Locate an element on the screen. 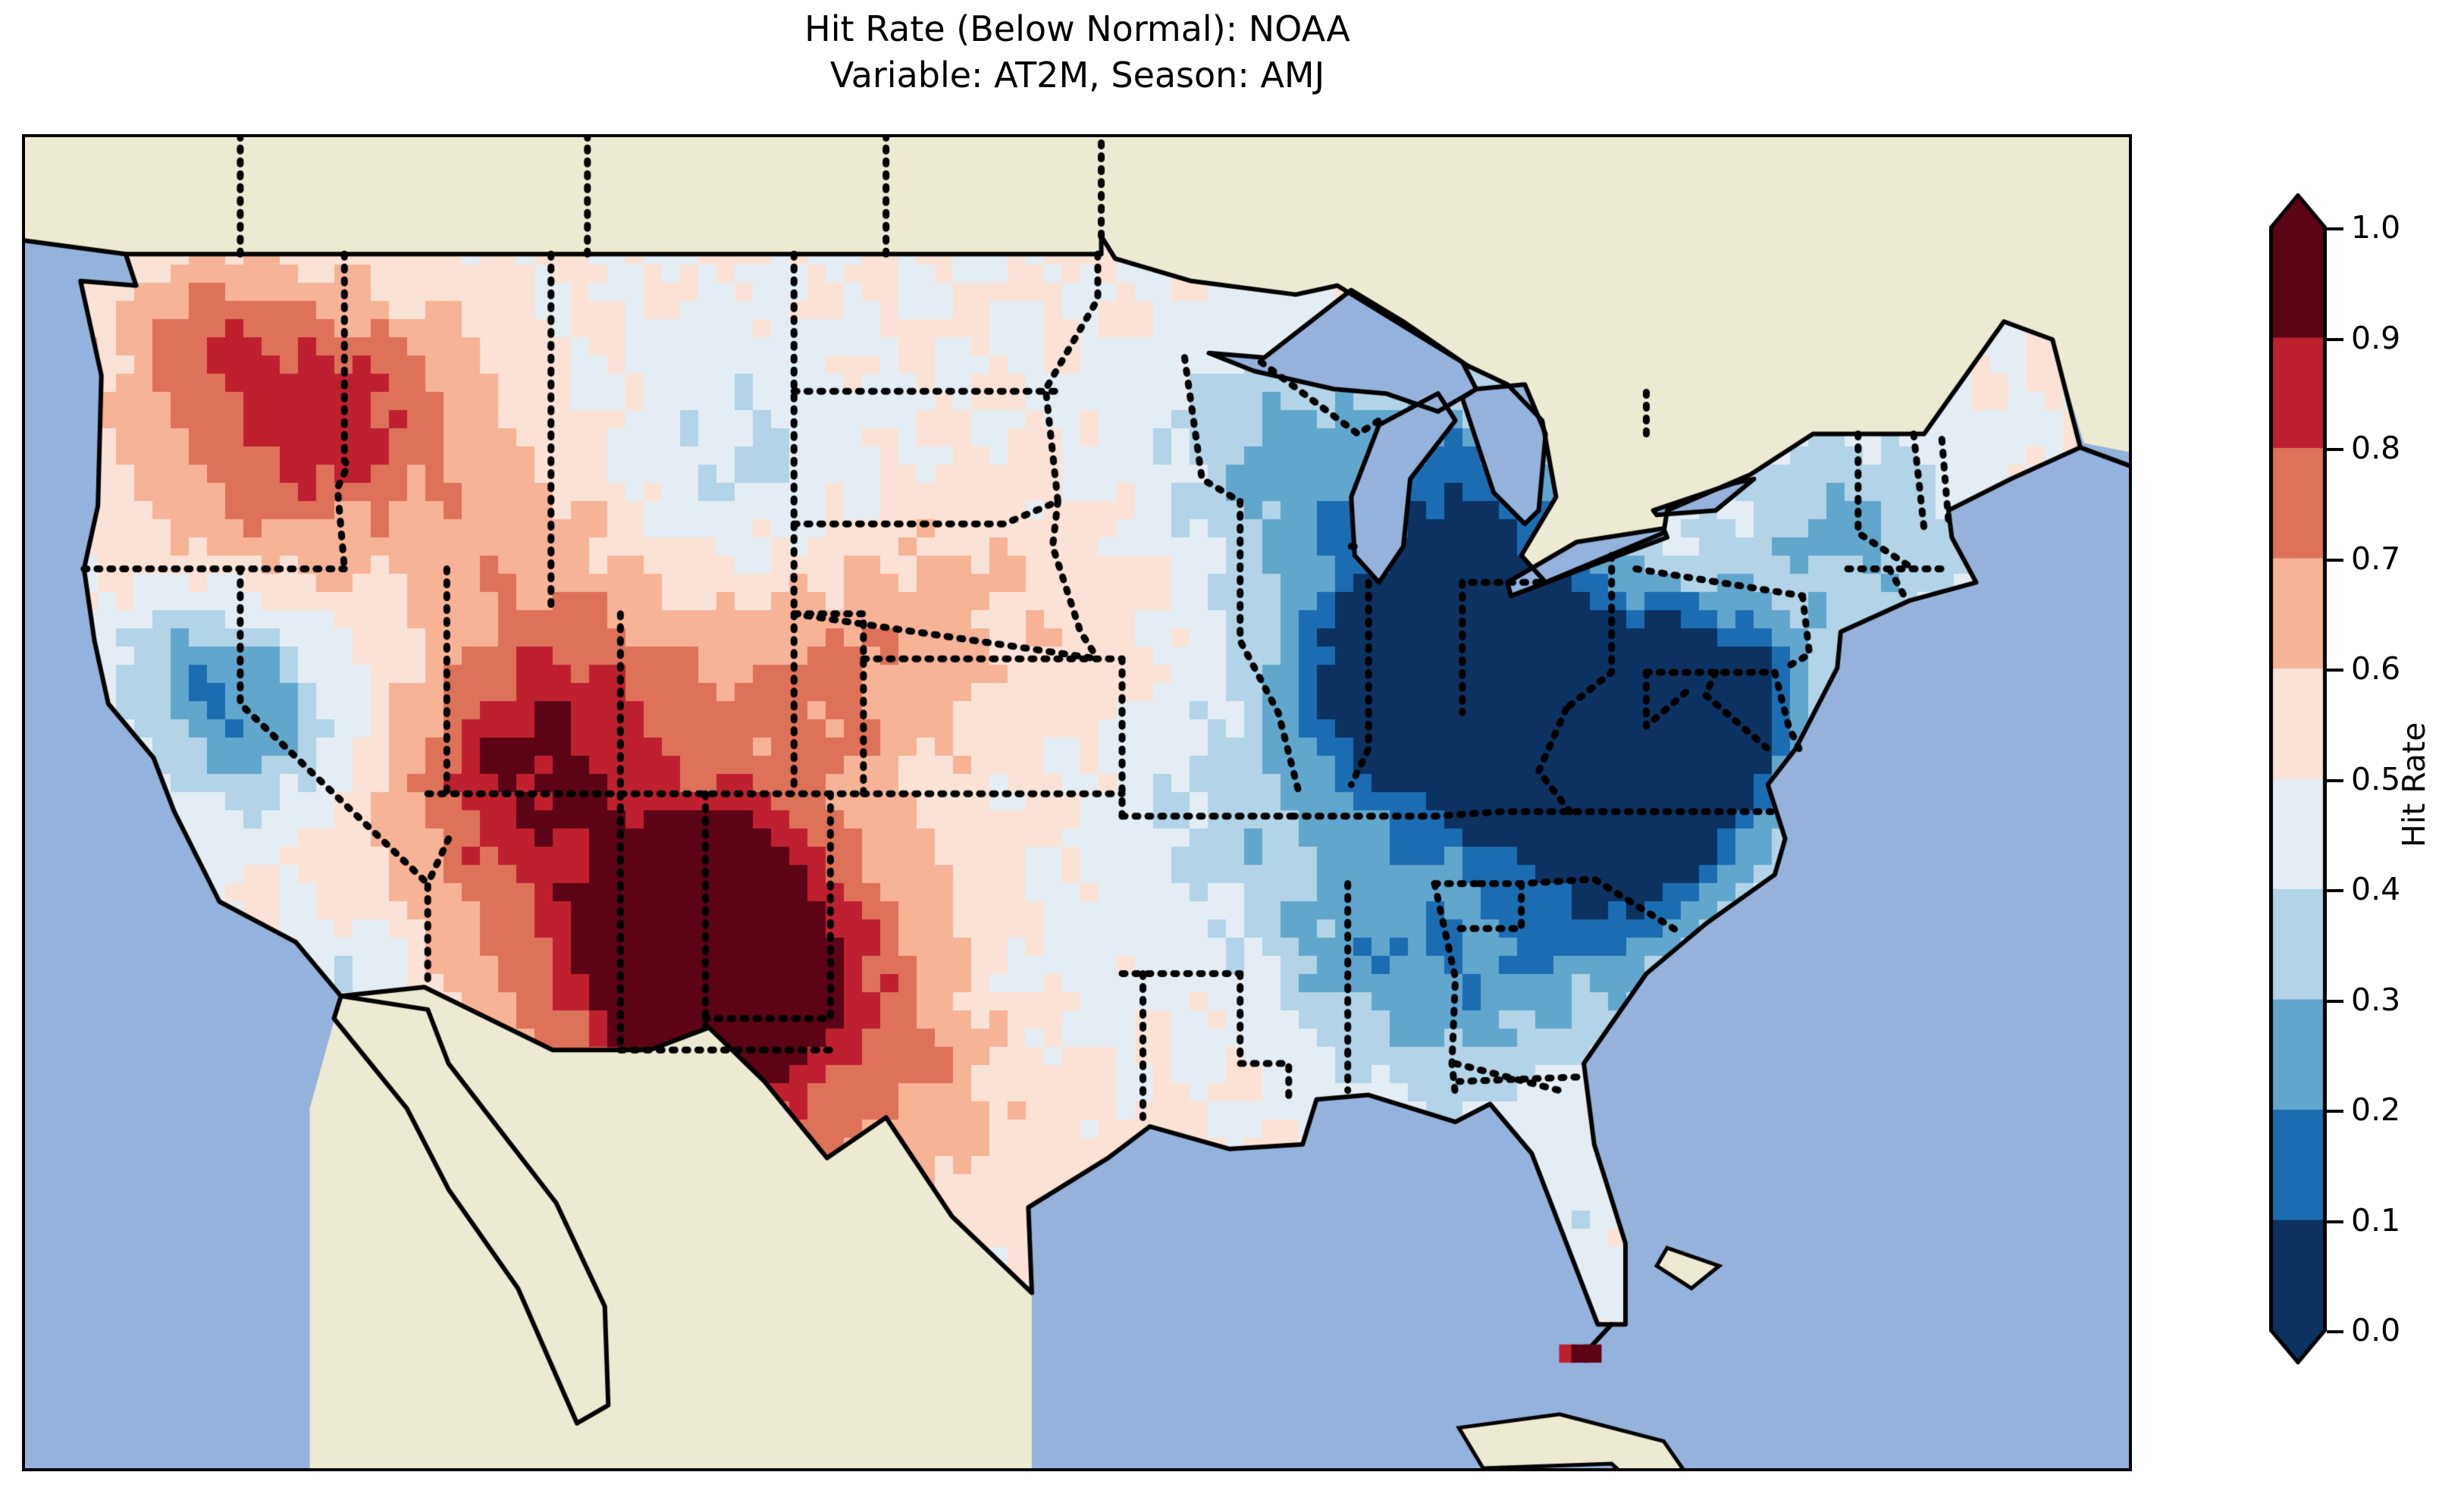 The image size is (2464, 1494). colorbar: 1.0 0.9 0.8 0.7 0.6 0.5 0.4 0.3 0.2 0.1 0.0 is located at coordinates (2334, 778).